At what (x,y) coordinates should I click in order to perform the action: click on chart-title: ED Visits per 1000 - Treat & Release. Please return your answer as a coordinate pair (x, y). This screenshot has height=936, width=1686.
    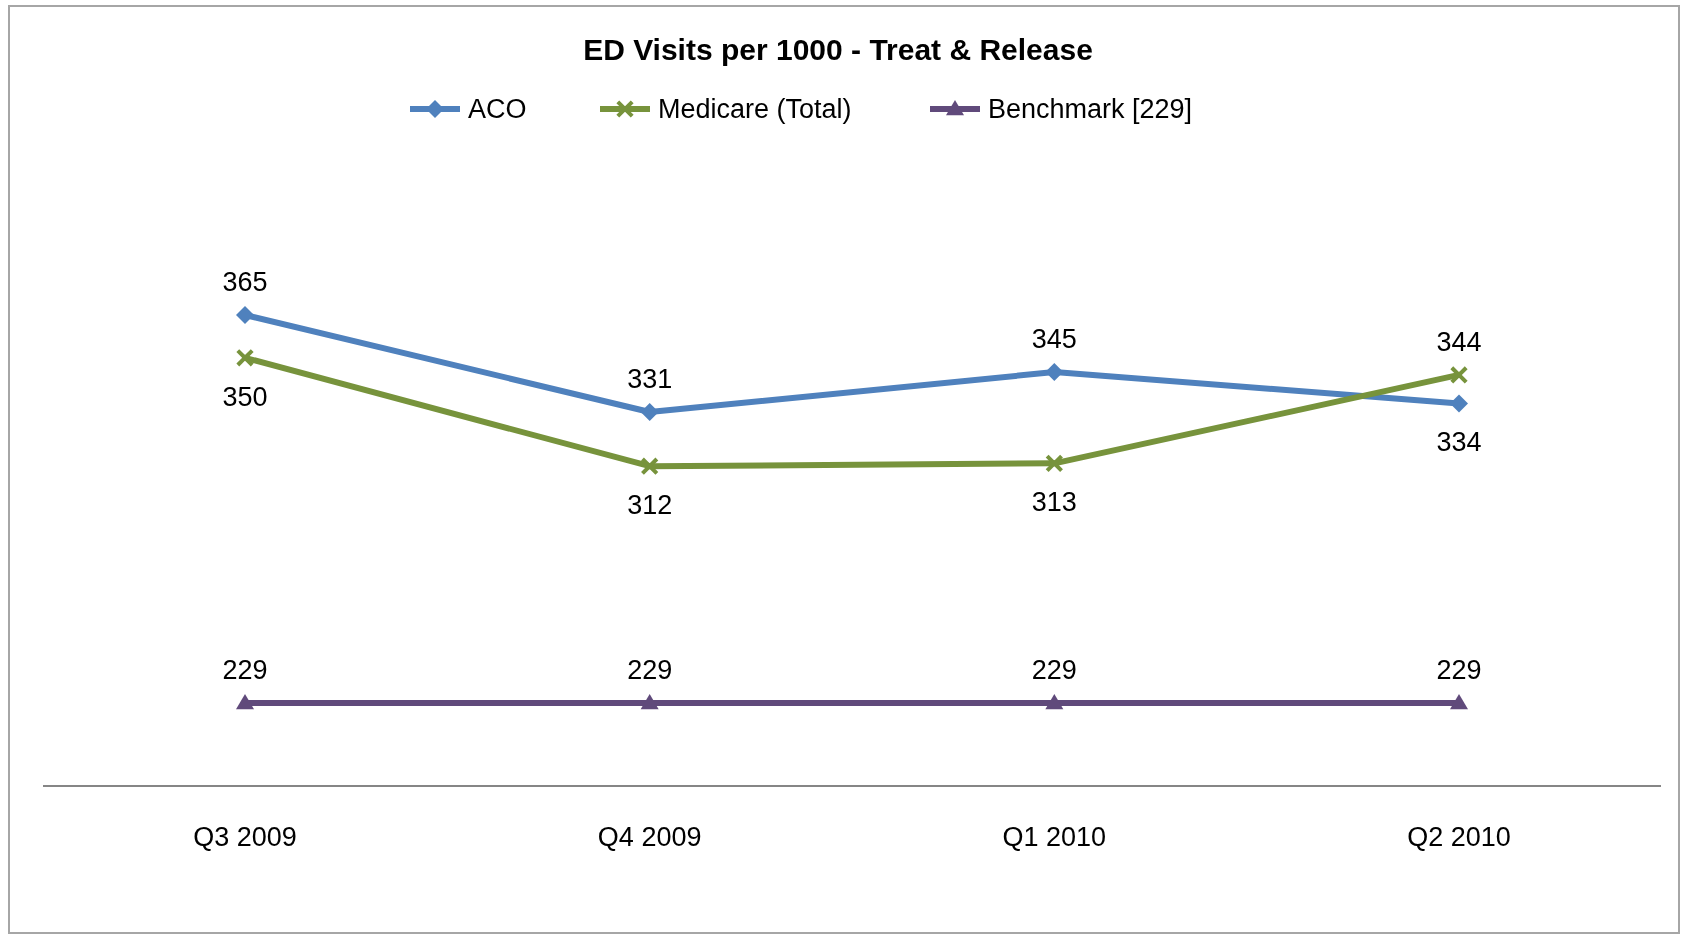
    Looking at the image, I should click on (838, 49).